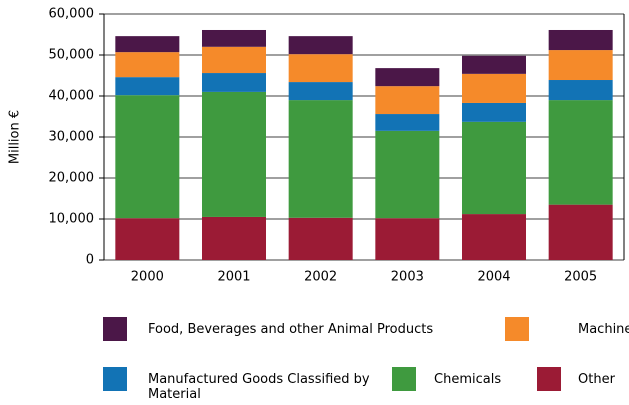 This screenshot has width=629, height=405. Describe the element at coordinates (320, 277) in the screenshot. I see `x-tick-label: 2002` at that location.